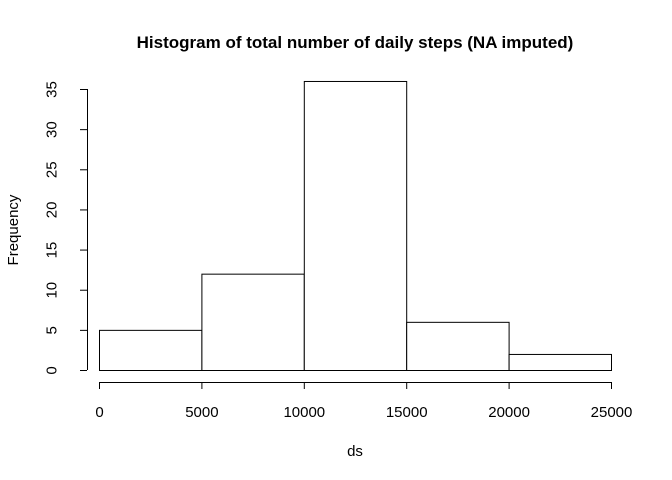  Describe the element at coordinates (66, 228) in the screenshot. I see `y-axis: 0 5 10 15 20 25 30 35` at that location.